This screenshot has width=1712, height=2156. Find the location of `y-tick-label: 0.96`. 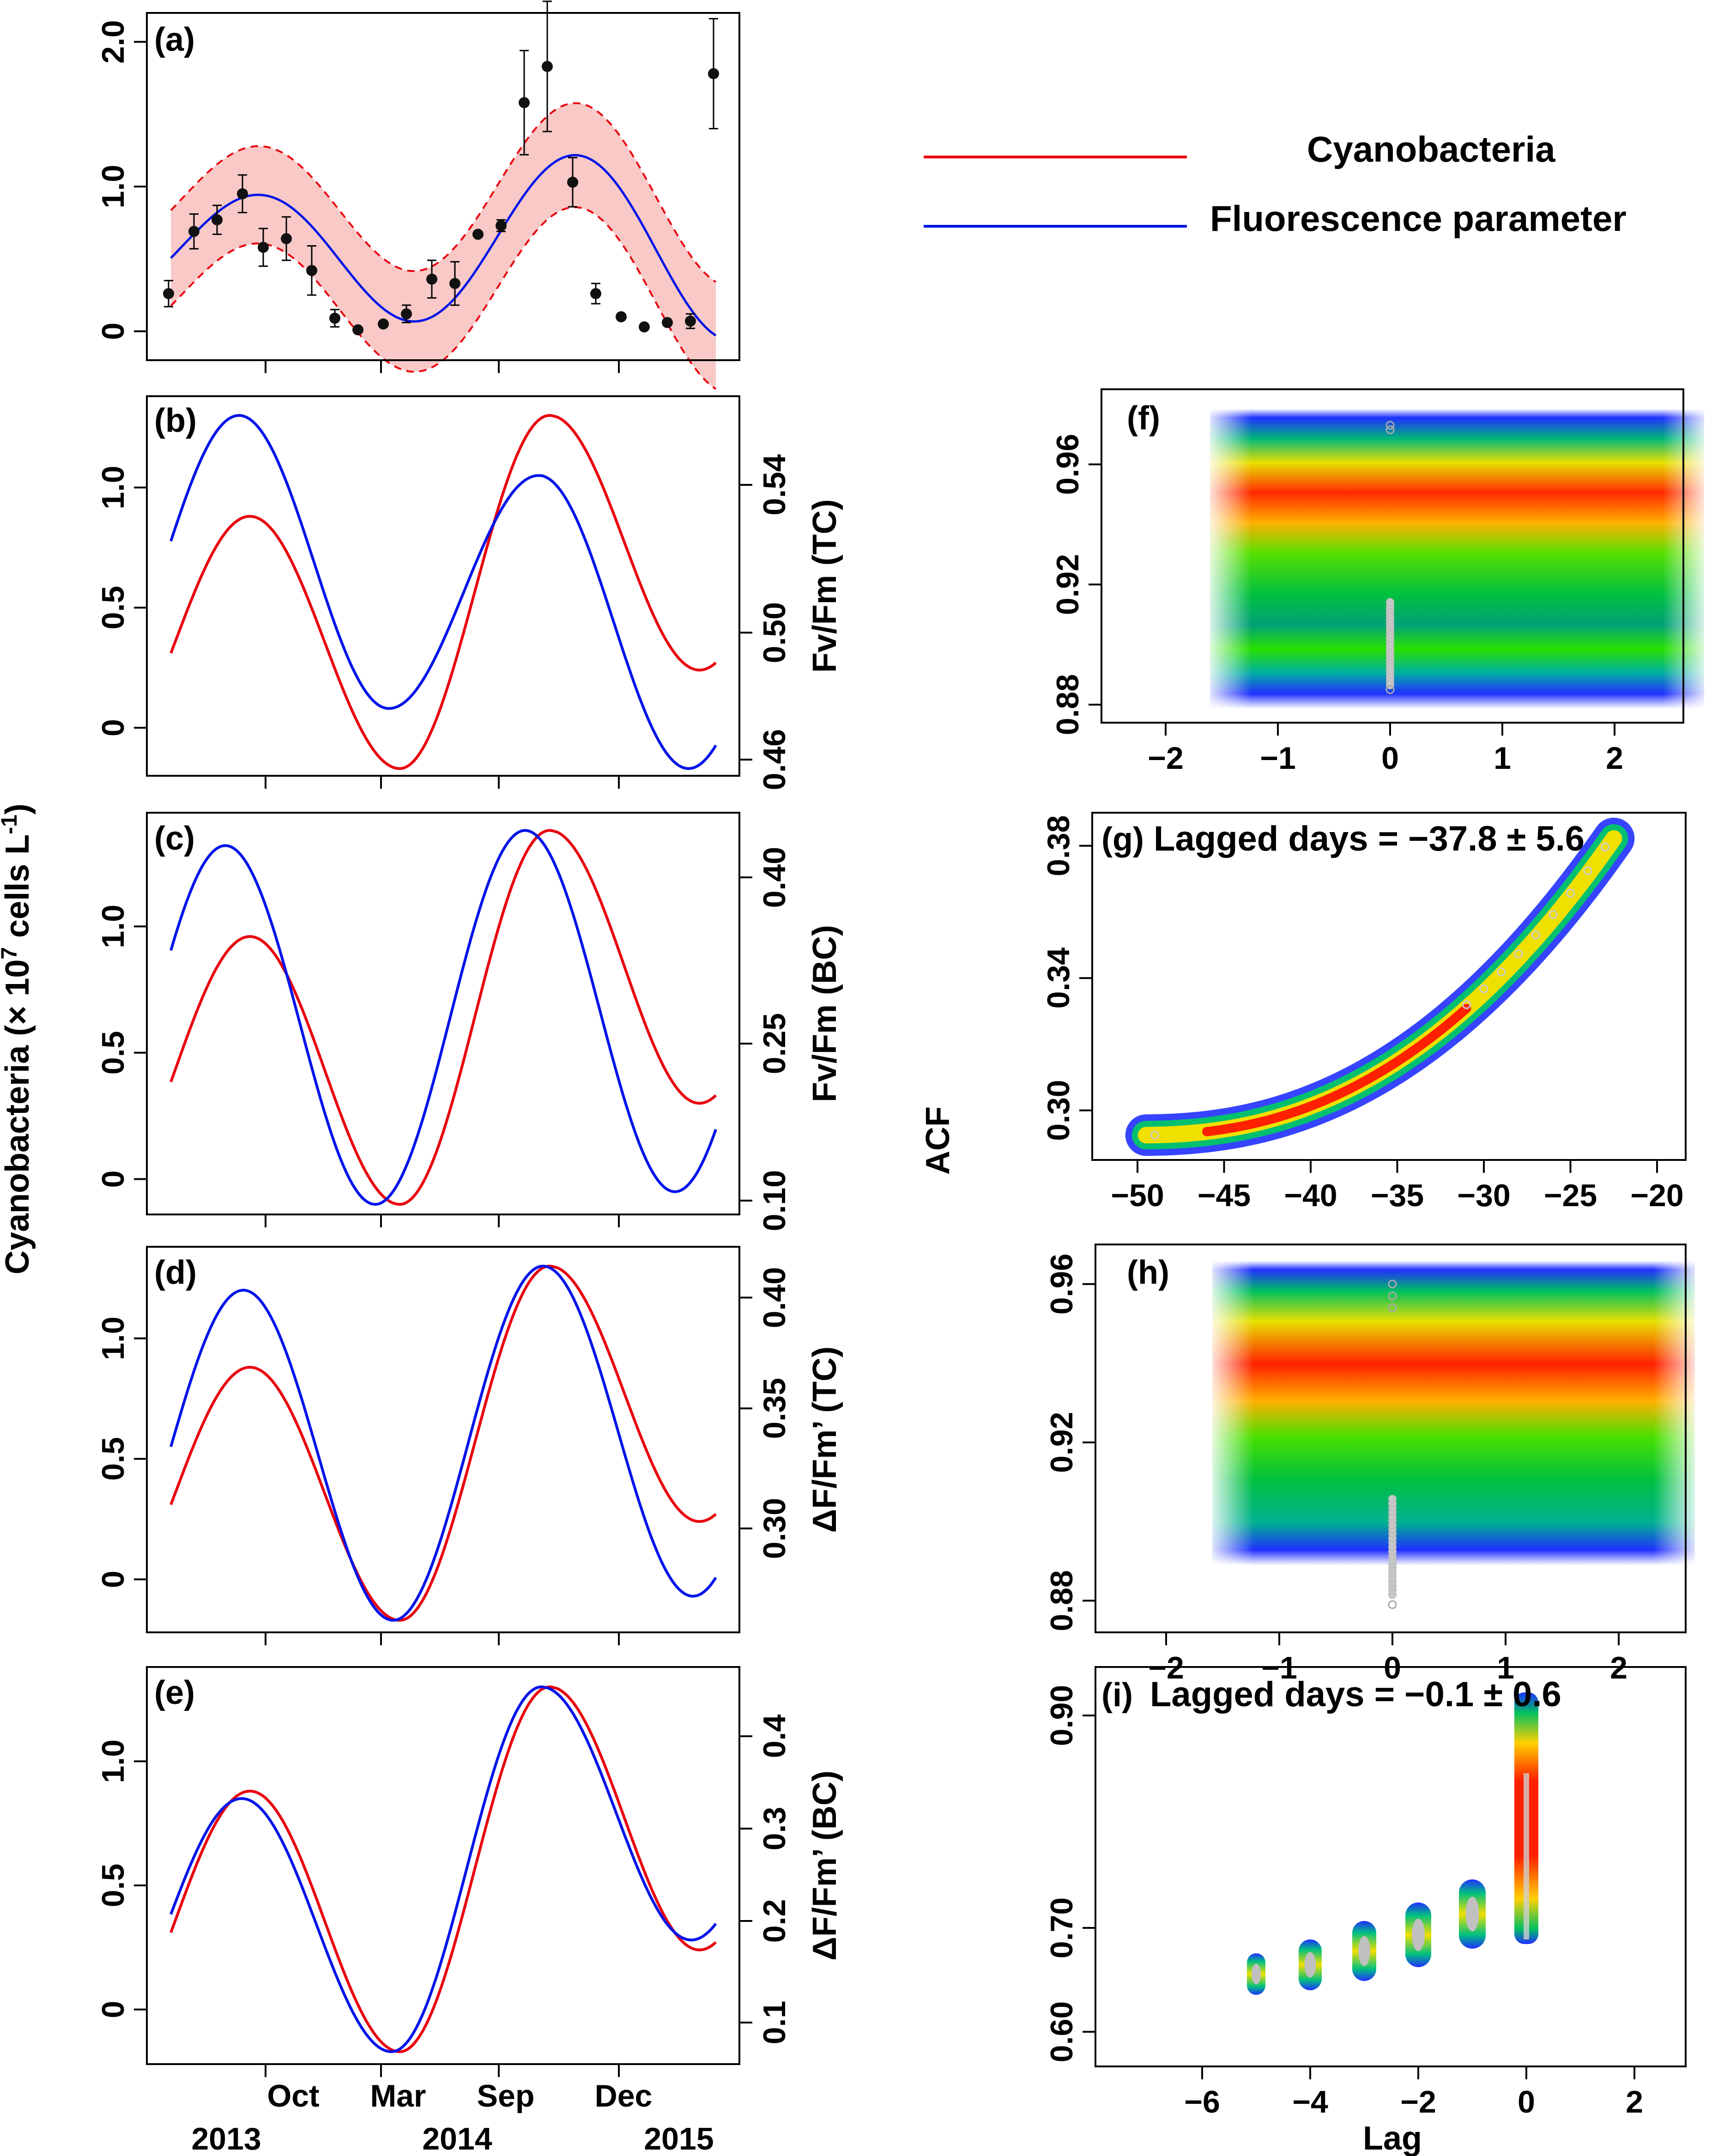

y-tick-label: 0.96 is located at coordinates (1067, 465).